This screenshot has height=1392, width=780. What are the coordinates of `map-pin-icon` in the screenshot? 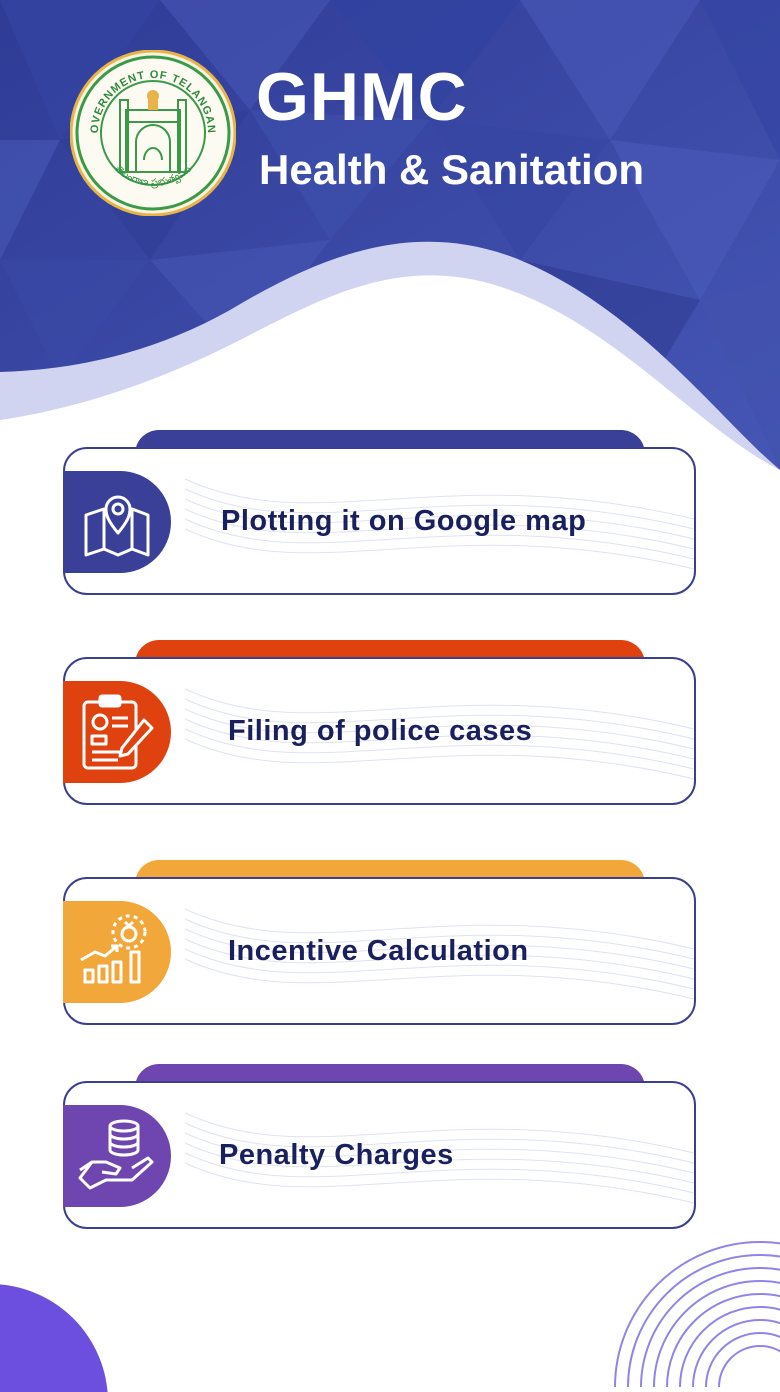 It's located at (117, 522).